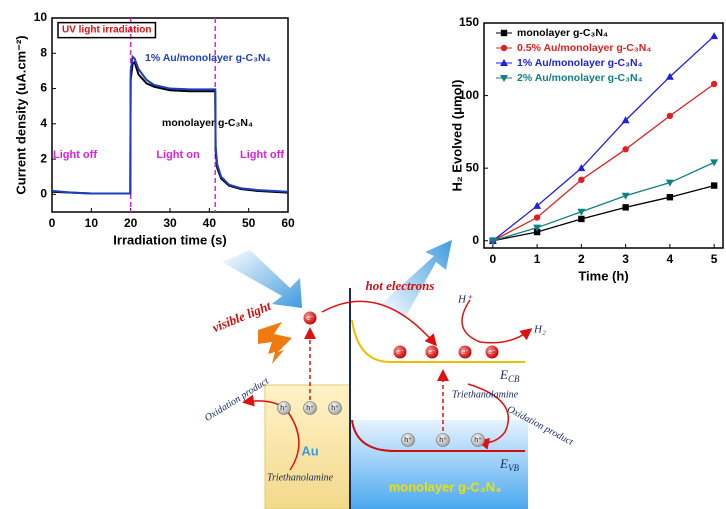 The image size is (726, 509). What do you see at coordinates (388, 379) in the screenshot?
I see `particles: e⁻ e⁻ e⁻ e⁻ e⁻ h⁺ h⁺ h⁺ h⁺ h⁺ h⁺` at bounding box center [388, 379].